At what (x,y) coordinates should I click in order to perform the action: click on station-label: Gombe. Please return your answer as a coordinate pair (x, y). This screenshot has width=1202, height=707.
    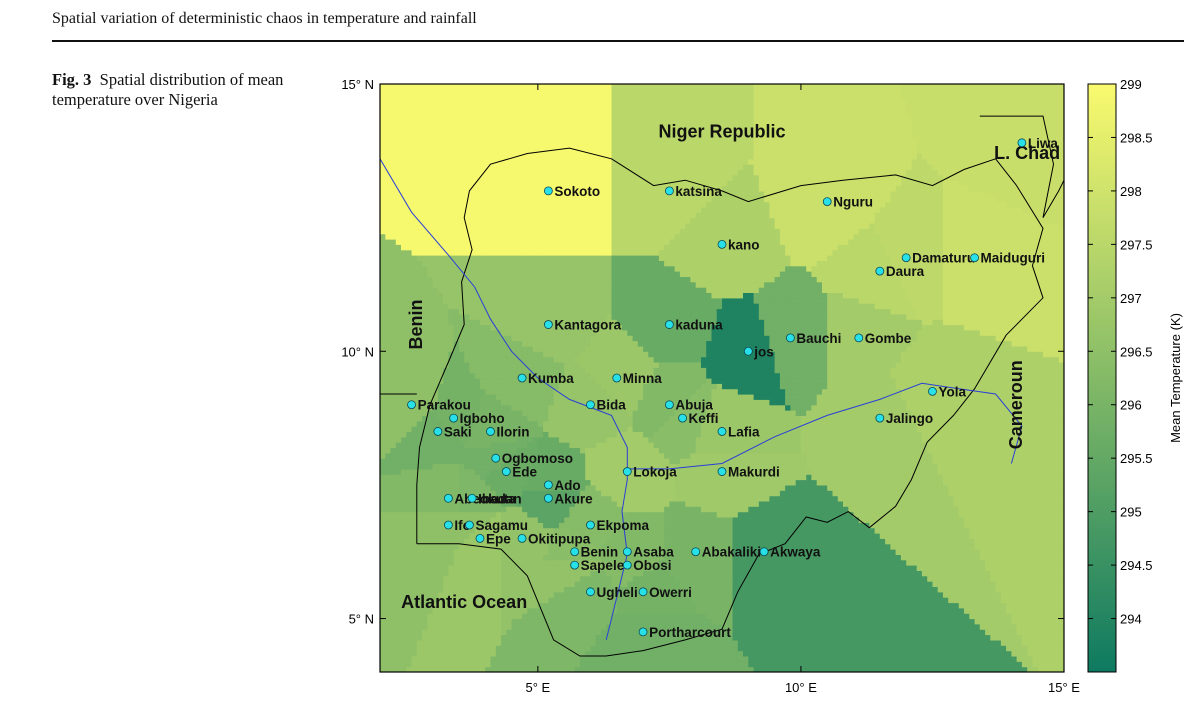
    Looking at the image, I should click on (888, 338).